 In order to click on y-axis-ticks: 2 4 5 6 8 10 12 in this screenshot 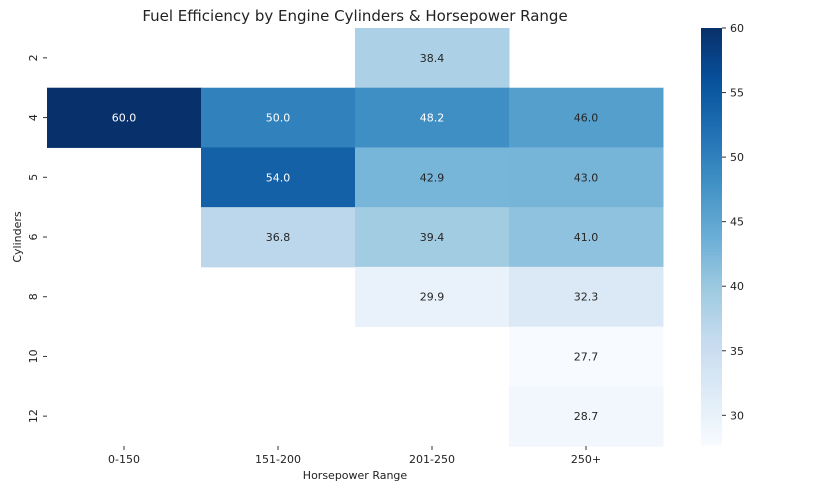, I will do `click(37, 238)`.